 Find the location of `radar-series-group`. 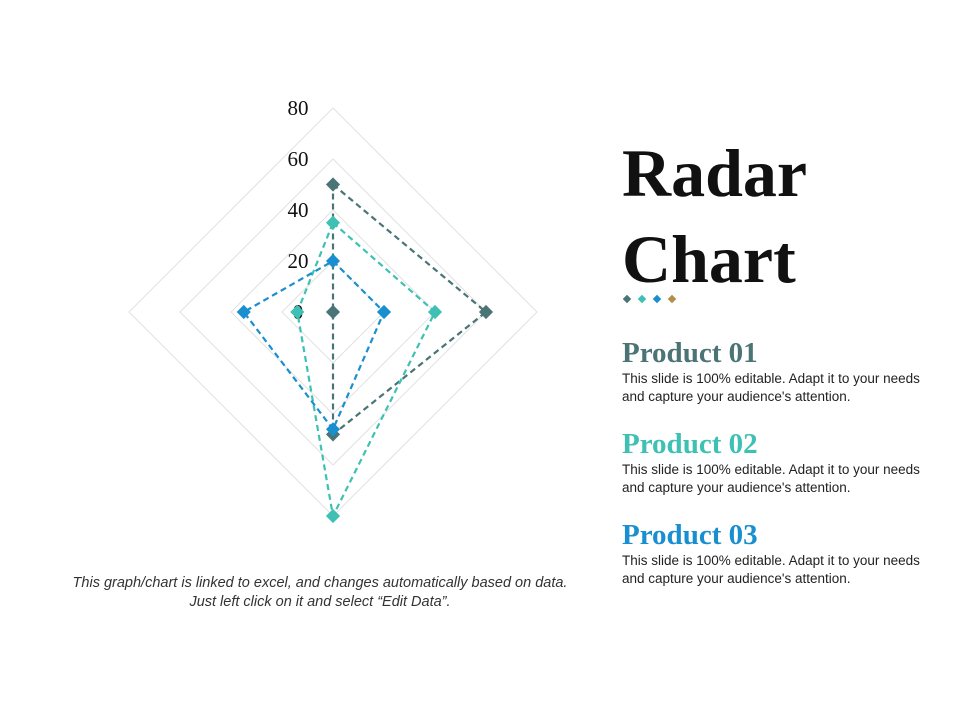

radar-series-group is located at coordinates (365, 350).